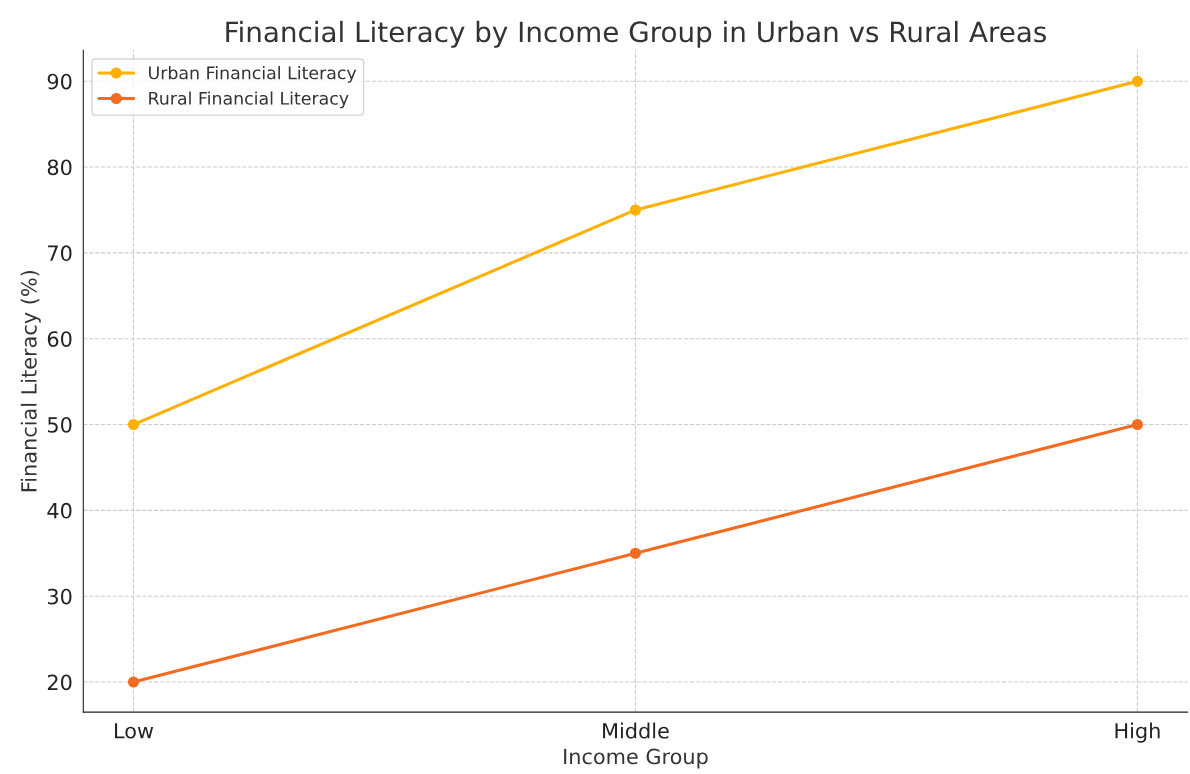 The height and width of the screenshot is (774, 1190). What do you see at coordinates (636, 758) in the screenshot?
I see `x-axis-title: Income Group` at bounding box center [636, 758].